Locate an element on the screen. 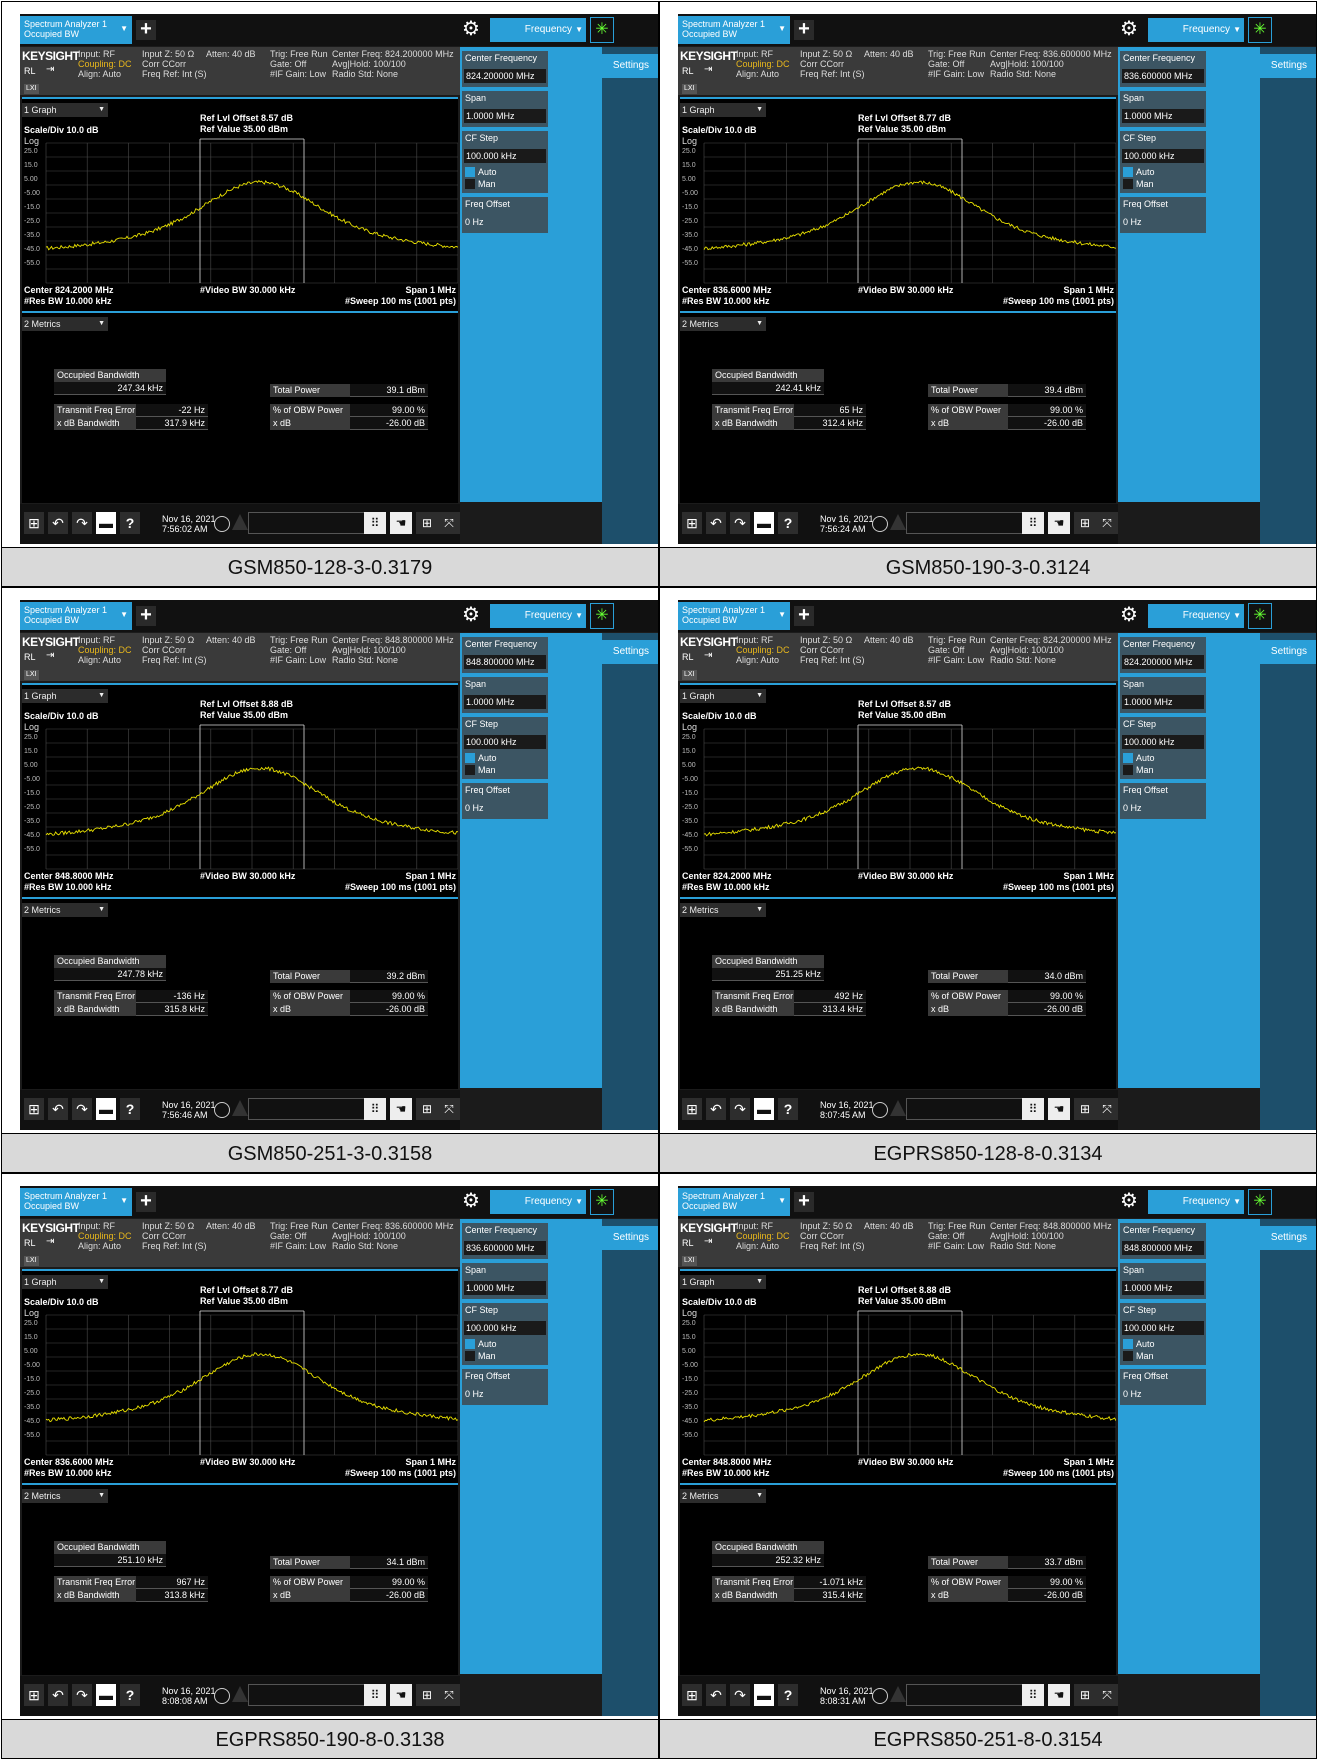 Image resolution: width=1319 pixels, height=1759 pixels. center-frequency-field: 824.200000 MHz is located at coordinates (1163, 662).